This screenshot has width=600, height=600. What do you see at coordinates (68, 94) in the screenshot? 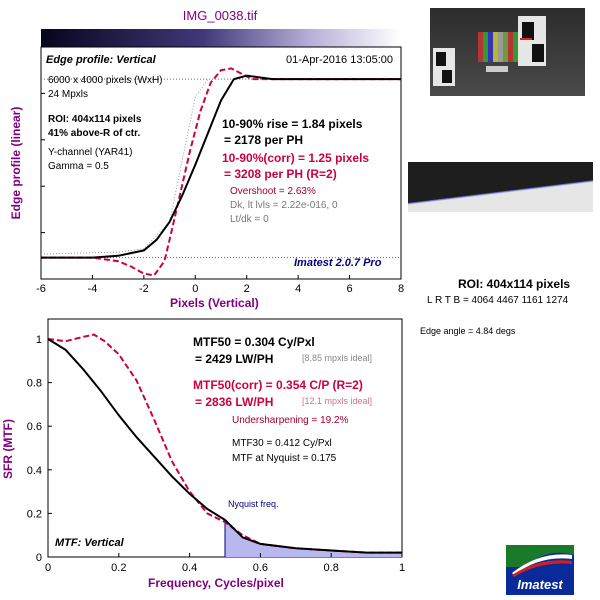
I see `info-line: 24 Mpxls` at bounding box center [68, 94].